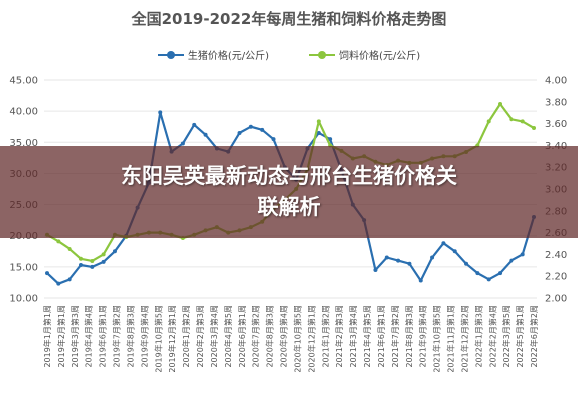 This screenshot has height=400, width=578. Describe the element at coordinates (270, 336) in the screenshot. I see `x-tick-label: 2020年8月第3周` at that location.